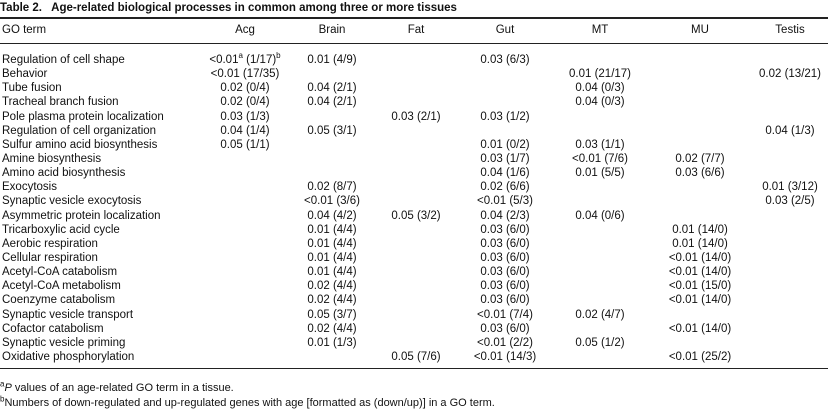 The width and height of the screenshot is (828, 411). Describe the element at coordinates (790, 74) in the screenshot. I see `cell: 0.02 (13/21)` at that location.